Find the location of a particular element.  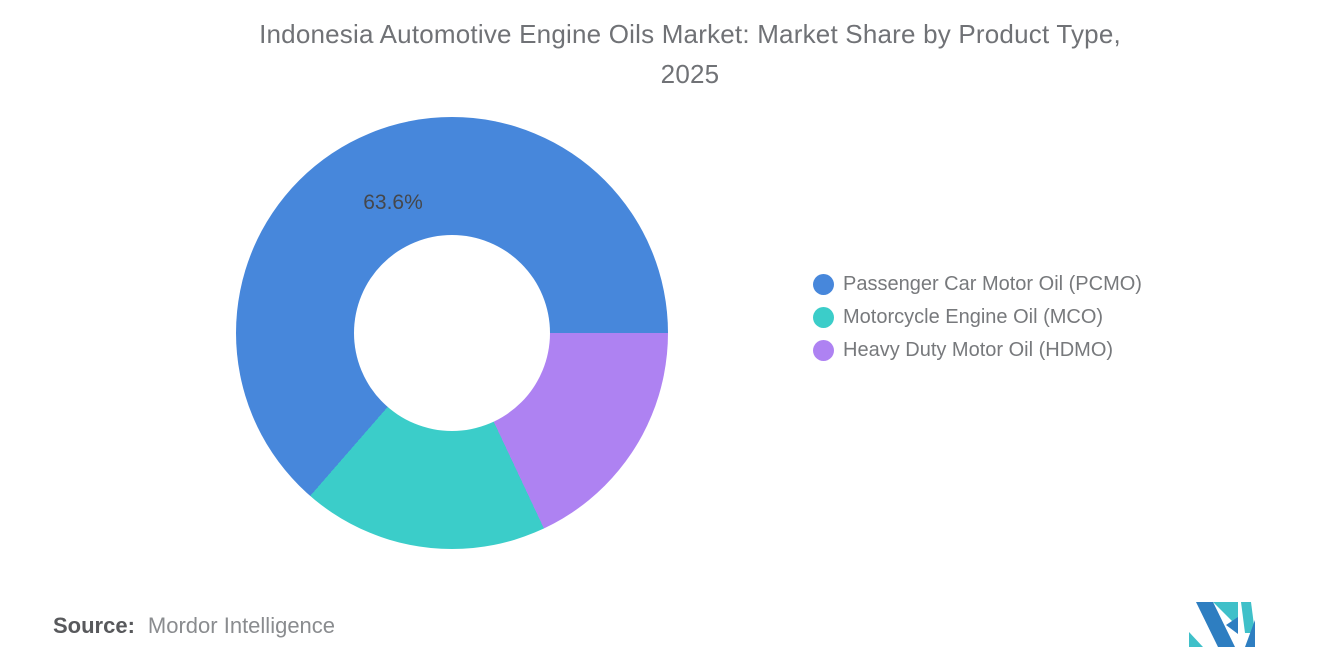

source-name: Mordor Intelligence is located at coordinates (241, 625).